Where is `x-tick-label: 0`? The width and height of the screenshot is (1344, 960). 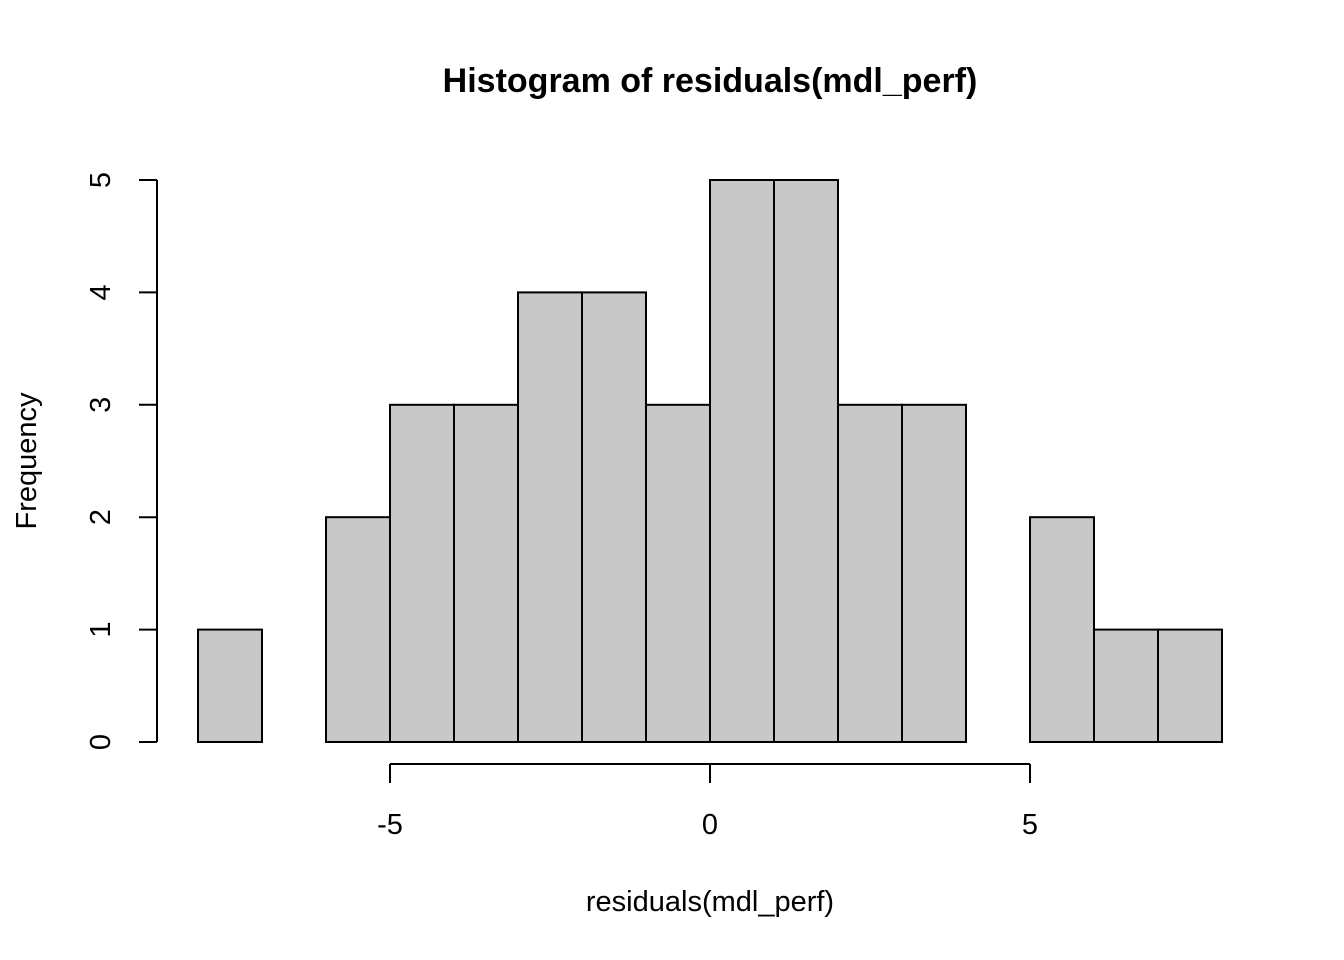 x-tick-label: 0 is located at coordinates (710, 825).